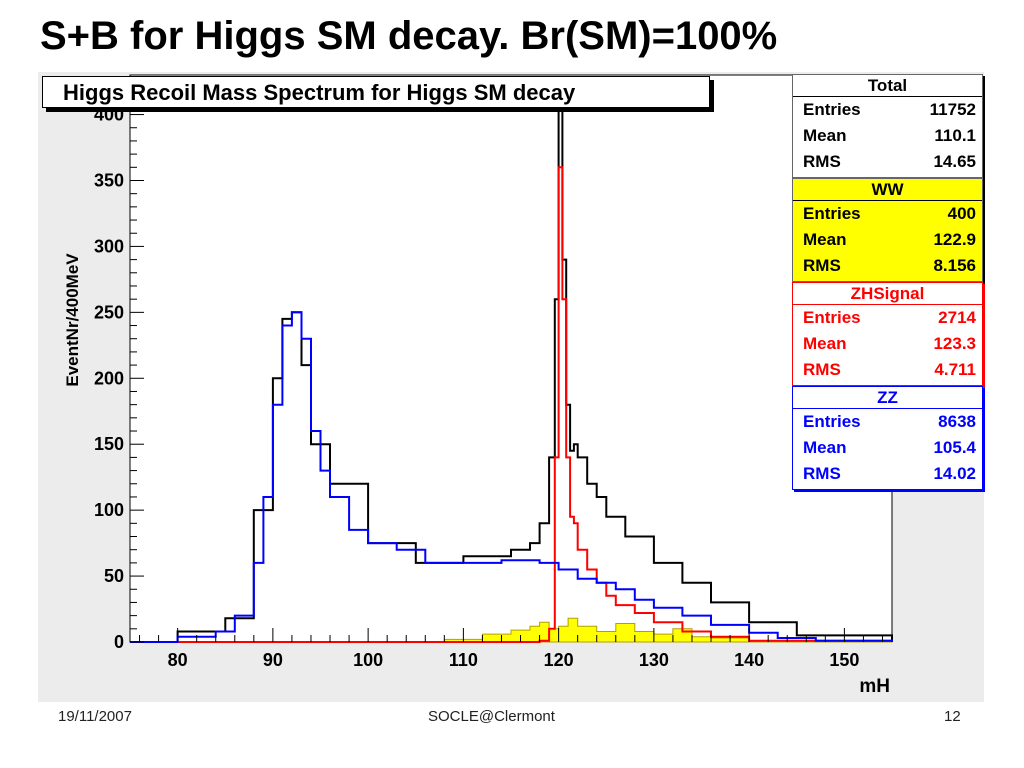 Image resolution: width=1024 pixels, height=768 pixels. Describe the element at coordinates (954, 343) in the screenshot. I see `stats-row-value: 123.3` at that location.